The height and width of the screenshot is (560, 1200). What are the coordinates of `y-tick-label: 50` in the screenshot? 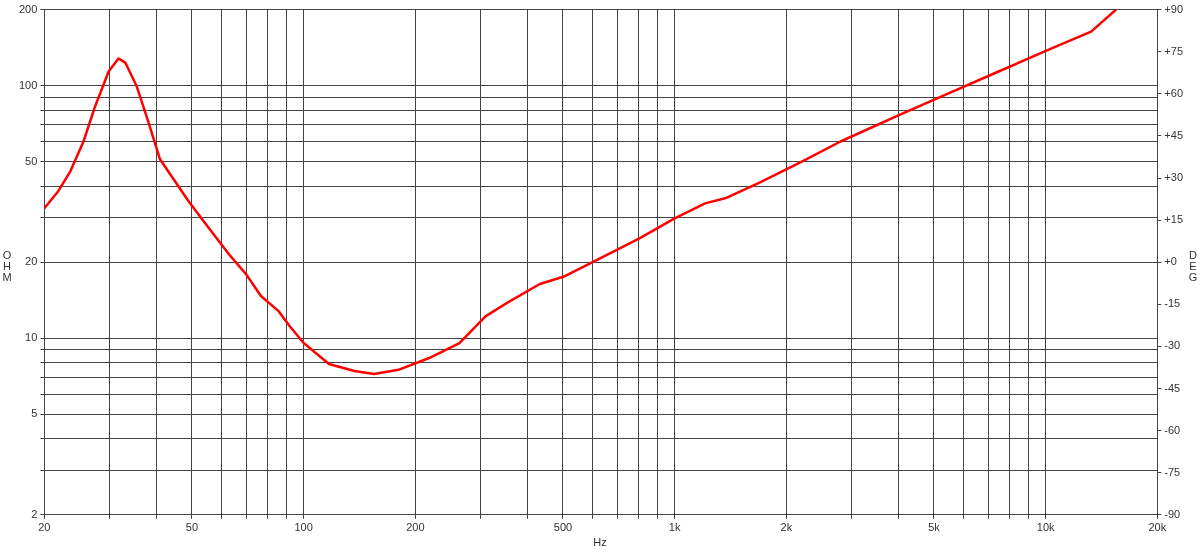 It's located at (31, 160).